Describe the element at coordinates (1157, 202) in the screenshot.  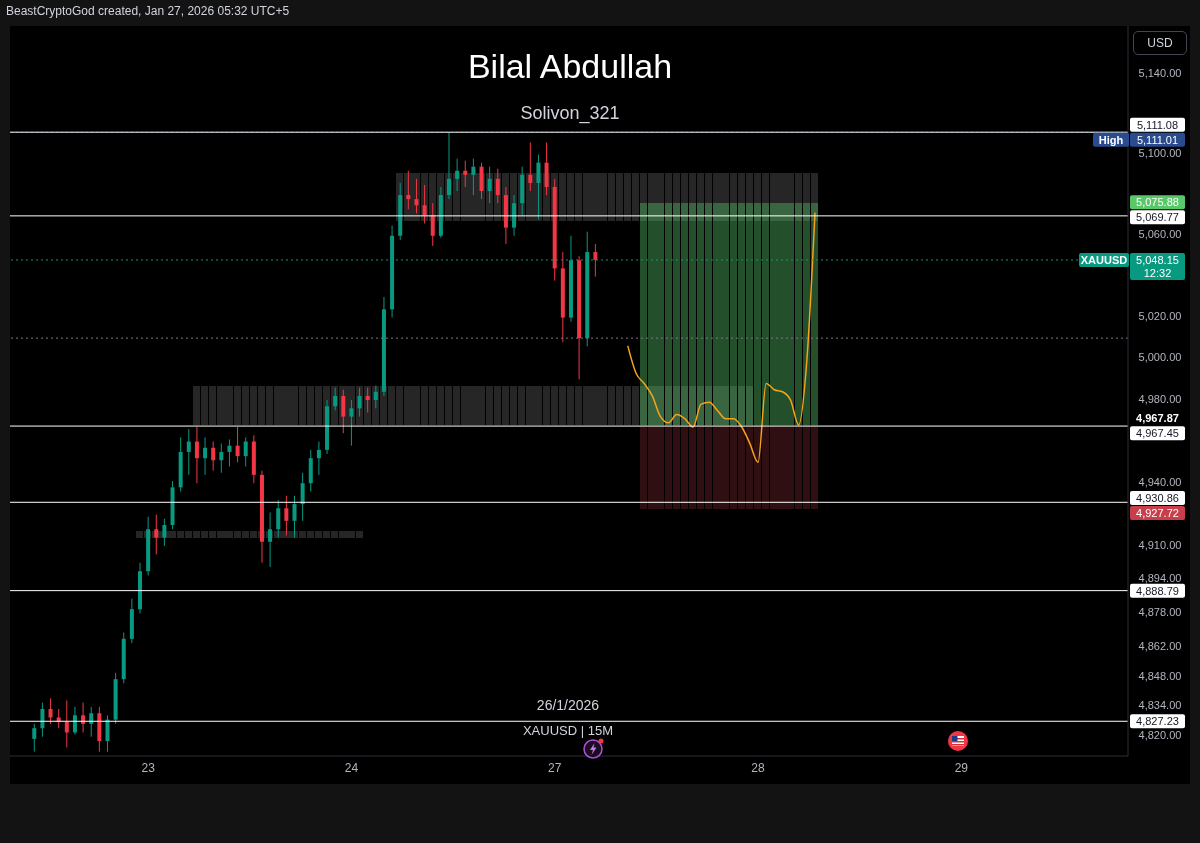
I see `text: 5,075.88` at that location.